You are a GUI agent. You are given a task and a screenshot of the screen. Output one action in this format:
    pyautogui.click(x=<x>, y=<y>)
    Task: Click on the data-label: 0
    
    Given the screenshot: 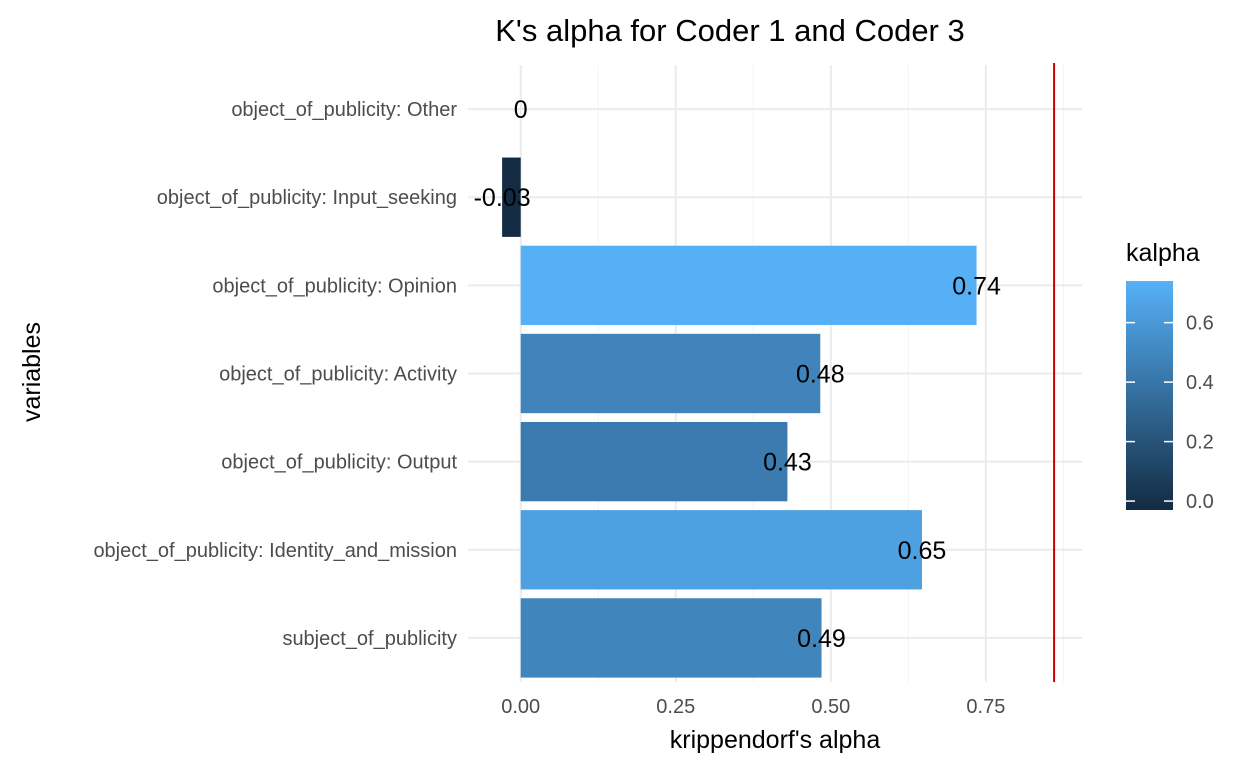 What is the action you would take?
    pyautogui.click(x=521, y=110)
    